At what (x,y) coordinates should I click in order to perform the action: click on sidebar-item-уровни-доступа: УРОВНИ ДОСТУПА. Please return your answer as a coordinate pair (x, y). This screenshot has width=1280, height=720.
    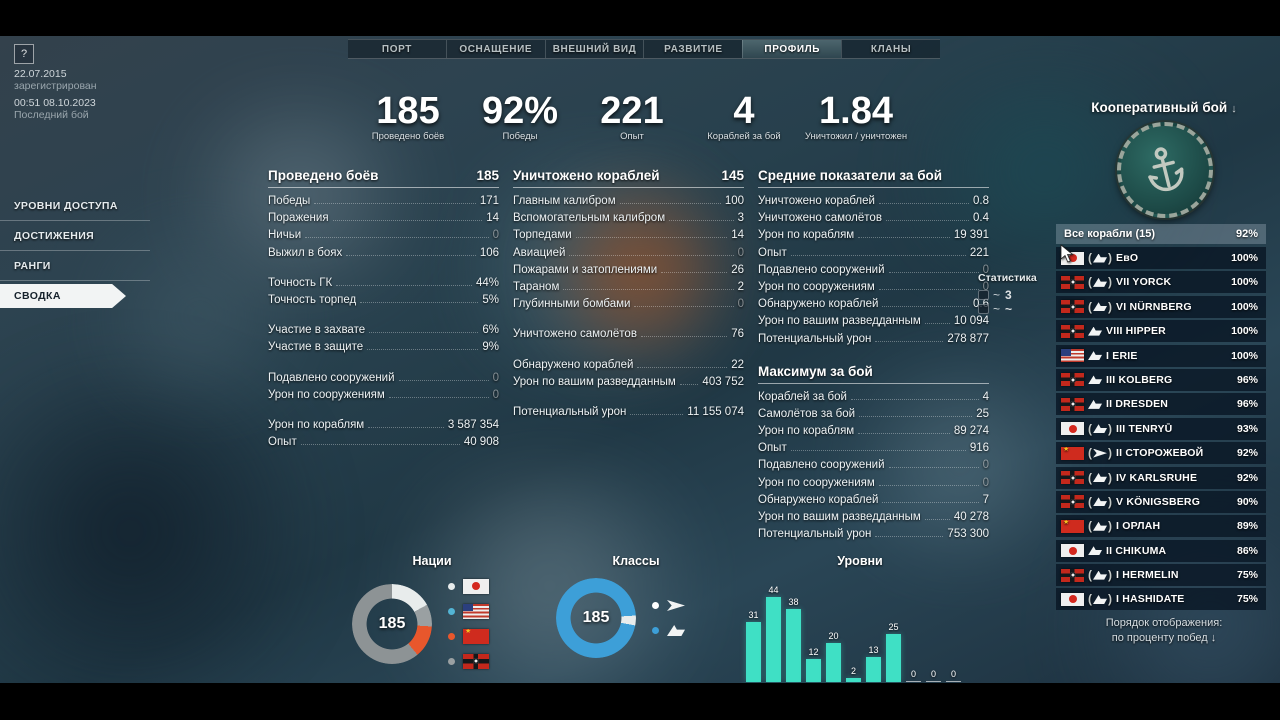
    Looking at the image, I should click on (75, 206).